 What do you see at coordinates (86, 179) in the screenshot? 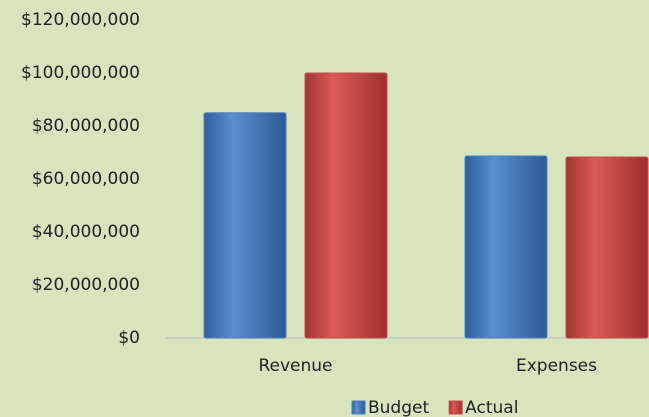
I see `y-tick-label: $60,000,000` at bounding box center [86, 179].